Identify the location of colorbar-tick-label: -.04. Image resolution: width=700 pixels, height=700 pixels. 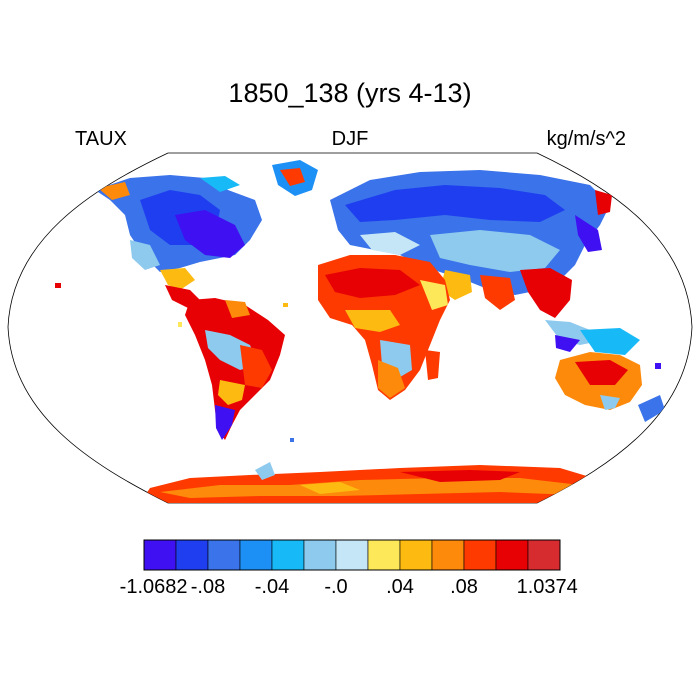
(272, 587).